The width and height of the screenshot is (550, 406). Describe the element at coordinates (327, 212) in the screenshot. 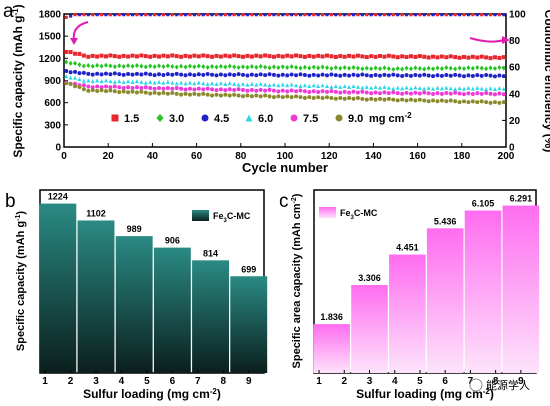

I see `legend-swatch-c` at that location.